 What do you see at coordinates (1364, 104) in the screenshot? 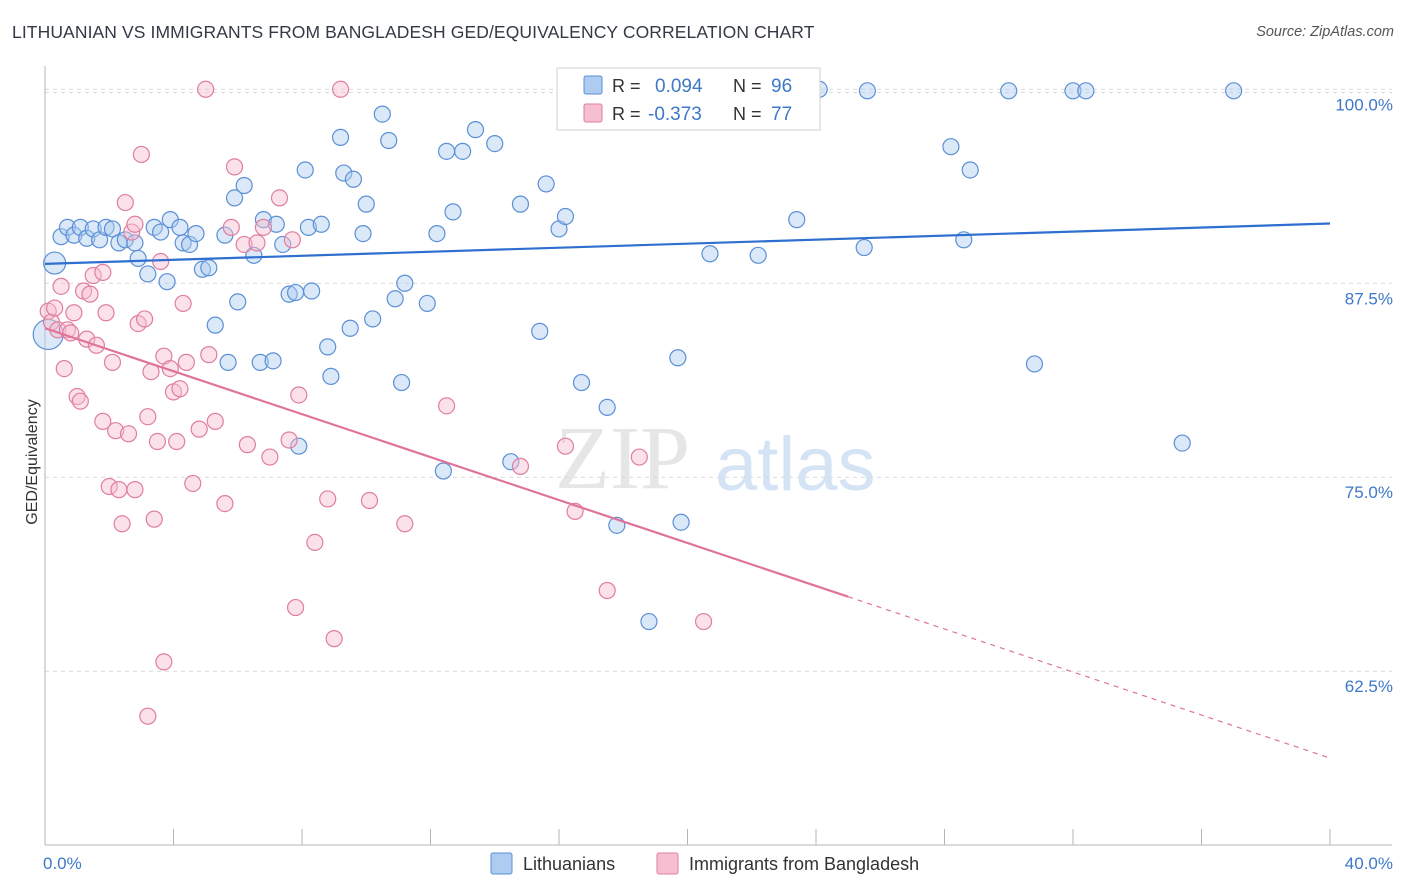
I see `y-tick-label: 100.0%` at bounding box center [1364, 104].